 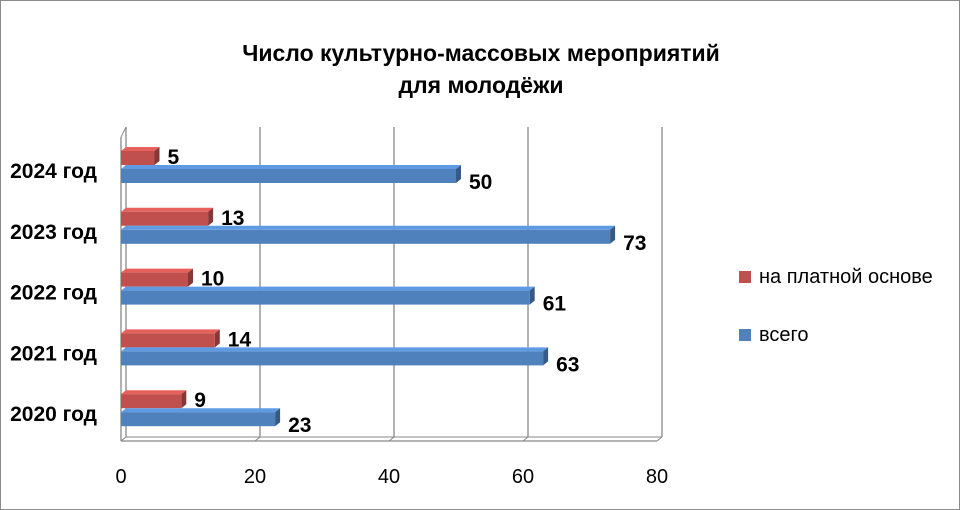 I want to click on bar-total-1-top, so click(x=335, y=349).